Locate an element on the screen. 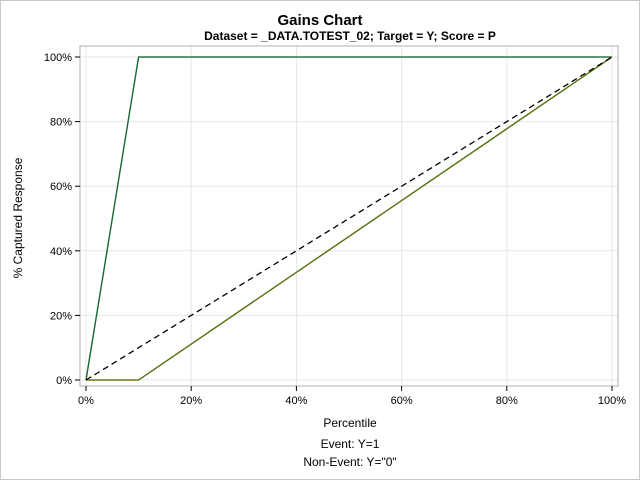  x-tick-label: 80% is located at coordinates (507, 401).